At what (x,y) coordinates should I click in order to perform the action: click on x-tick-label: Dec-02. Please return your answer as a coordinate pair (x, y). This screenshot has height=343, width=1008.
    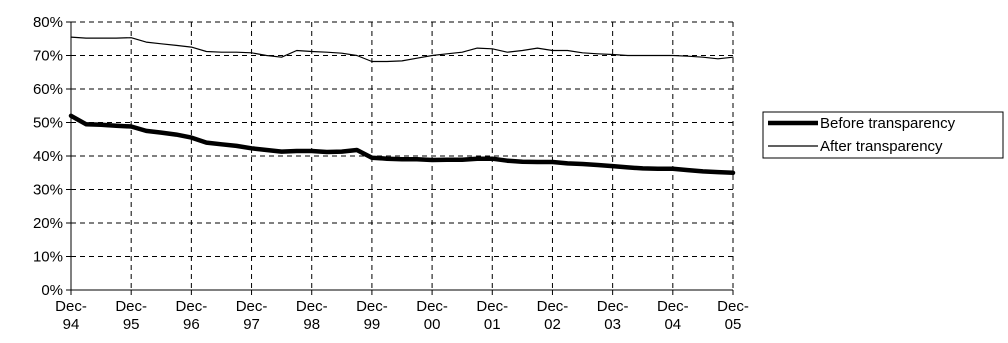
    Looking at the image, I should click on (553, 315).